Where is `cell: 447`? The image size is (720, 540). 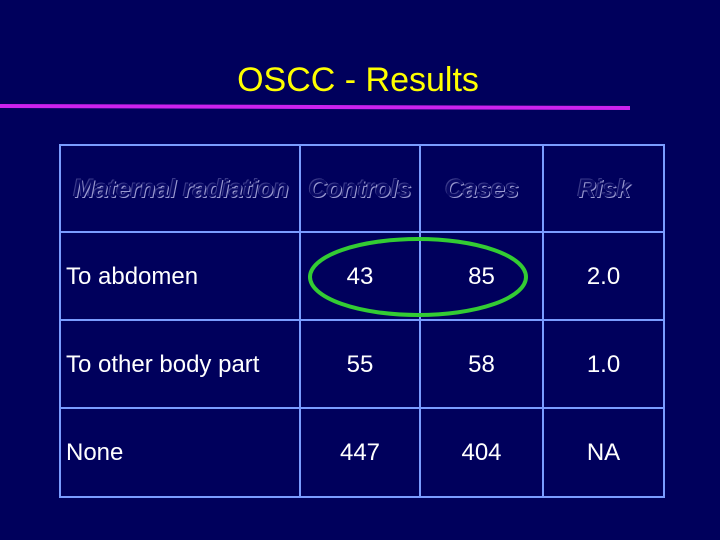
cell: 447 is located at coordinates (360, 452).